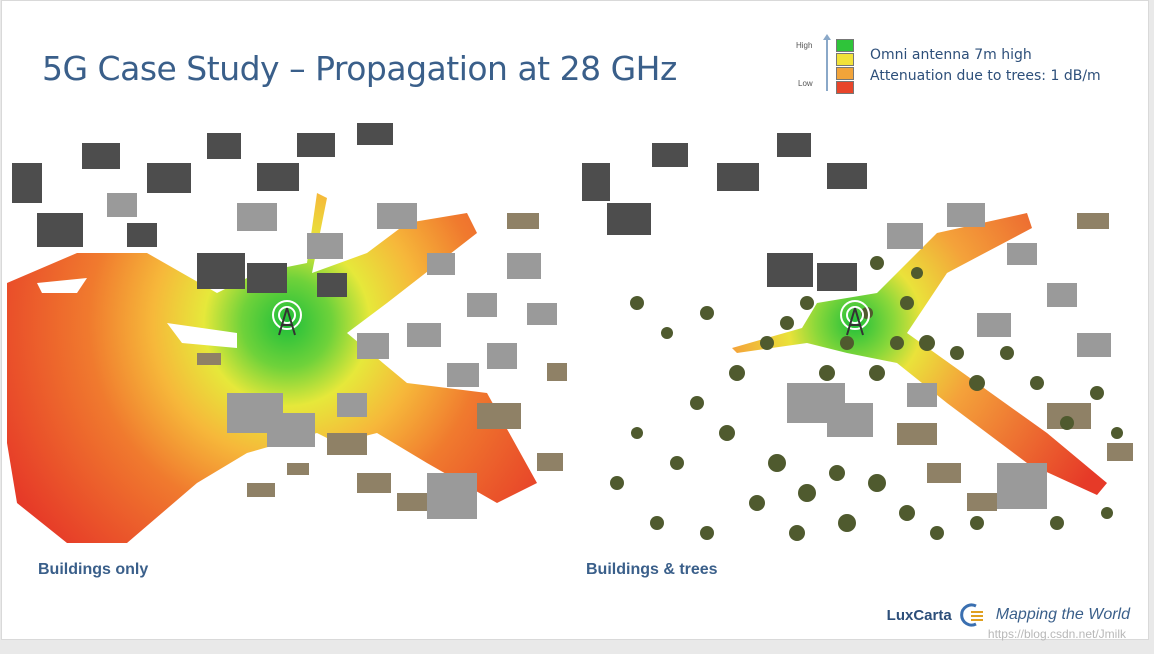 Image resolution: width=1154 pixels, height=654 pixels. Describe the element at coordinates (985, 76) in the screenshot. I see `legend-entry-attenuation: Attenuation due to trees: 1 dB/m` at that location.